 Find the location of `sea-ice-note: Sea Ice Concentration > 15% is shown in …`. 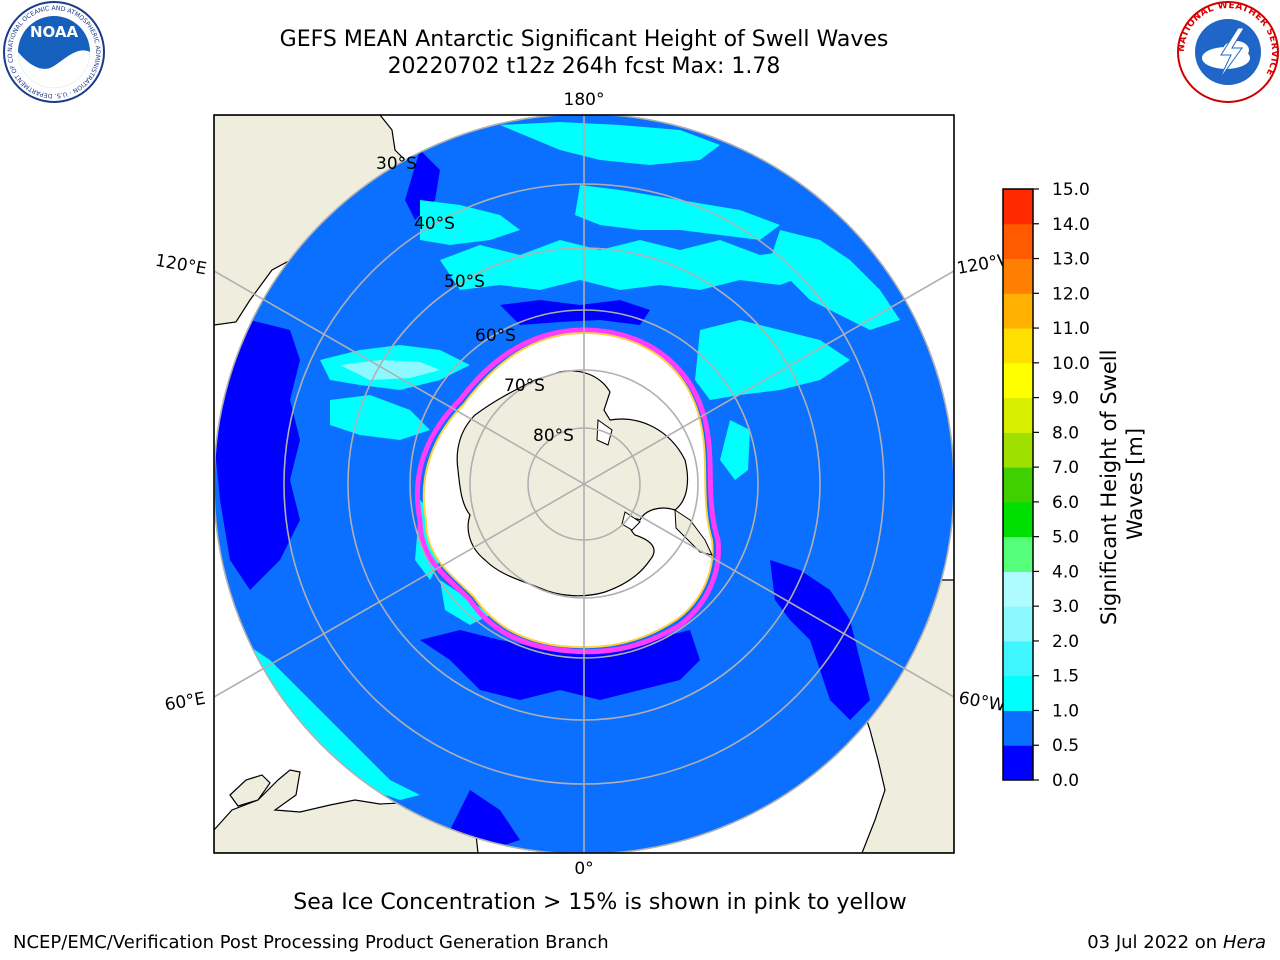

sea-ice-note: Sea Ice Concentration > 15% is shown in … is located at coordinates (600, 902).